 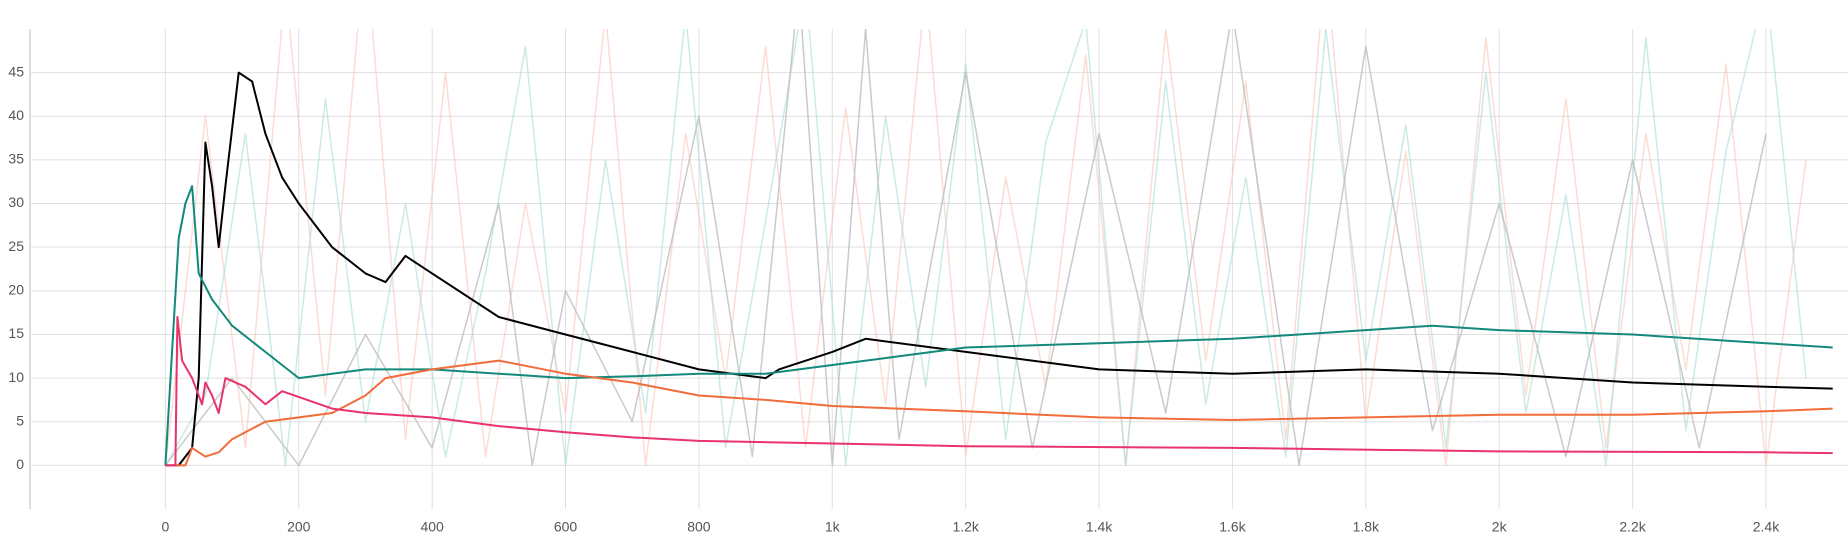 I want to click on y-tick-label: 25, so click(x=16, y=246).